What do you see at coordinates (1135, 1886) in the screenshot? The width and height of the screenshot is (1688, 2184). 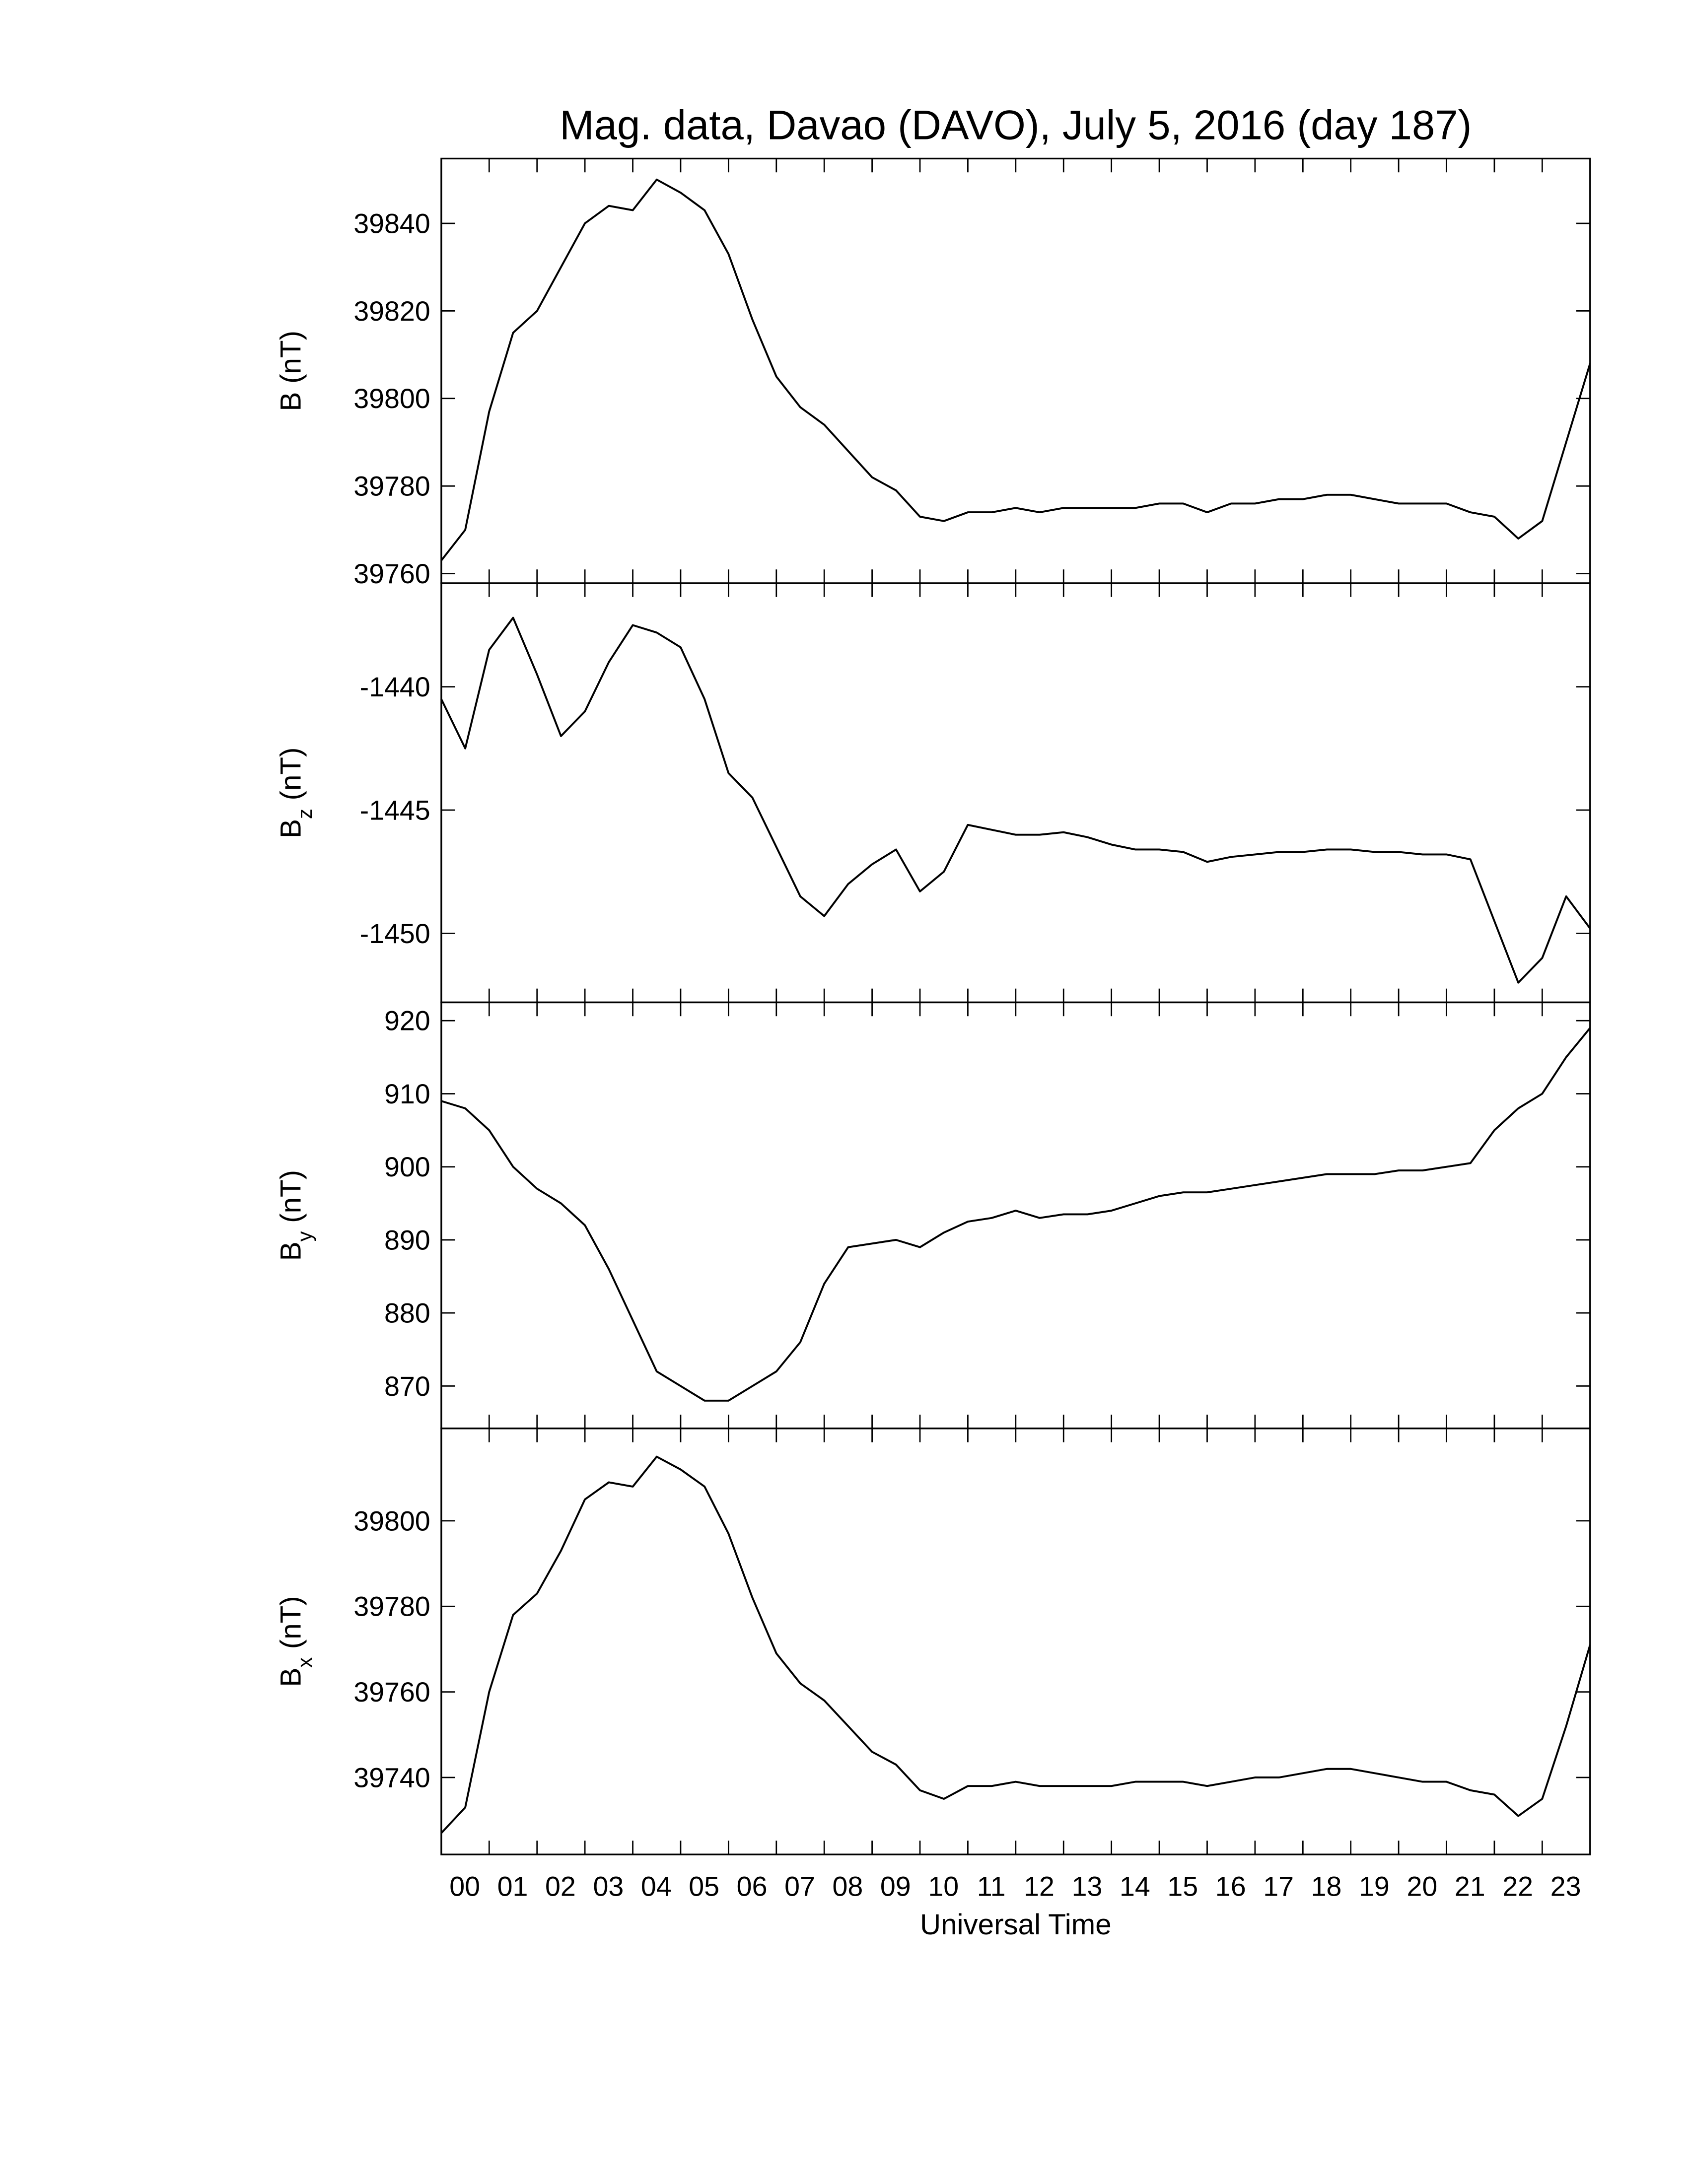 I see `x-tick-label: 14` at bounding box center [1135, 1886].